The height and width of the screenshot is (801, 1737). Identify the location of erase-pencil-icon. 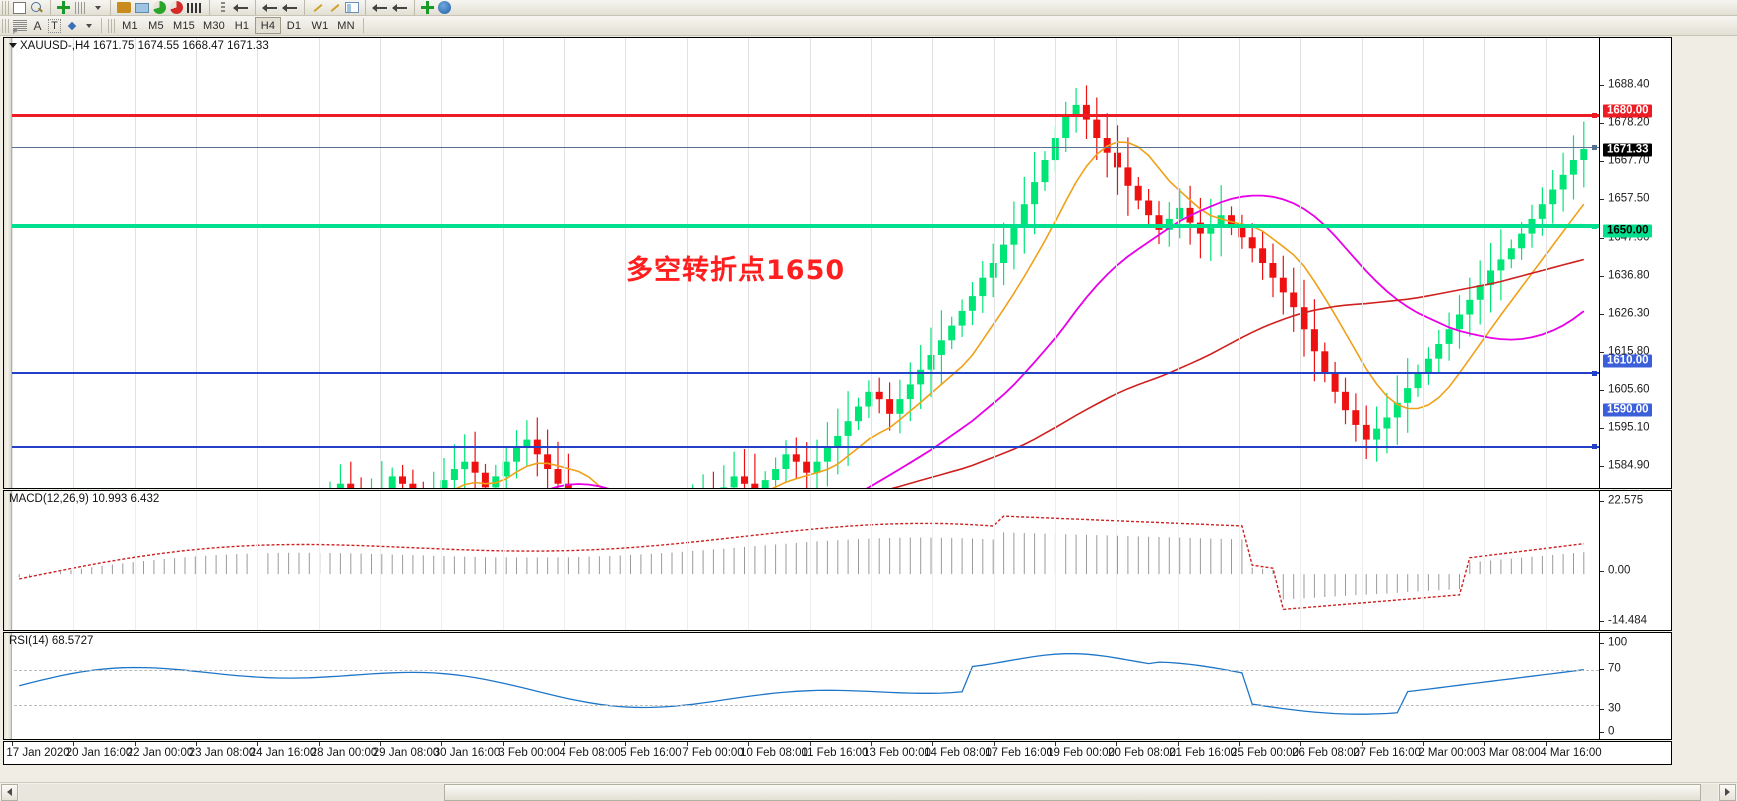
(334, 7).